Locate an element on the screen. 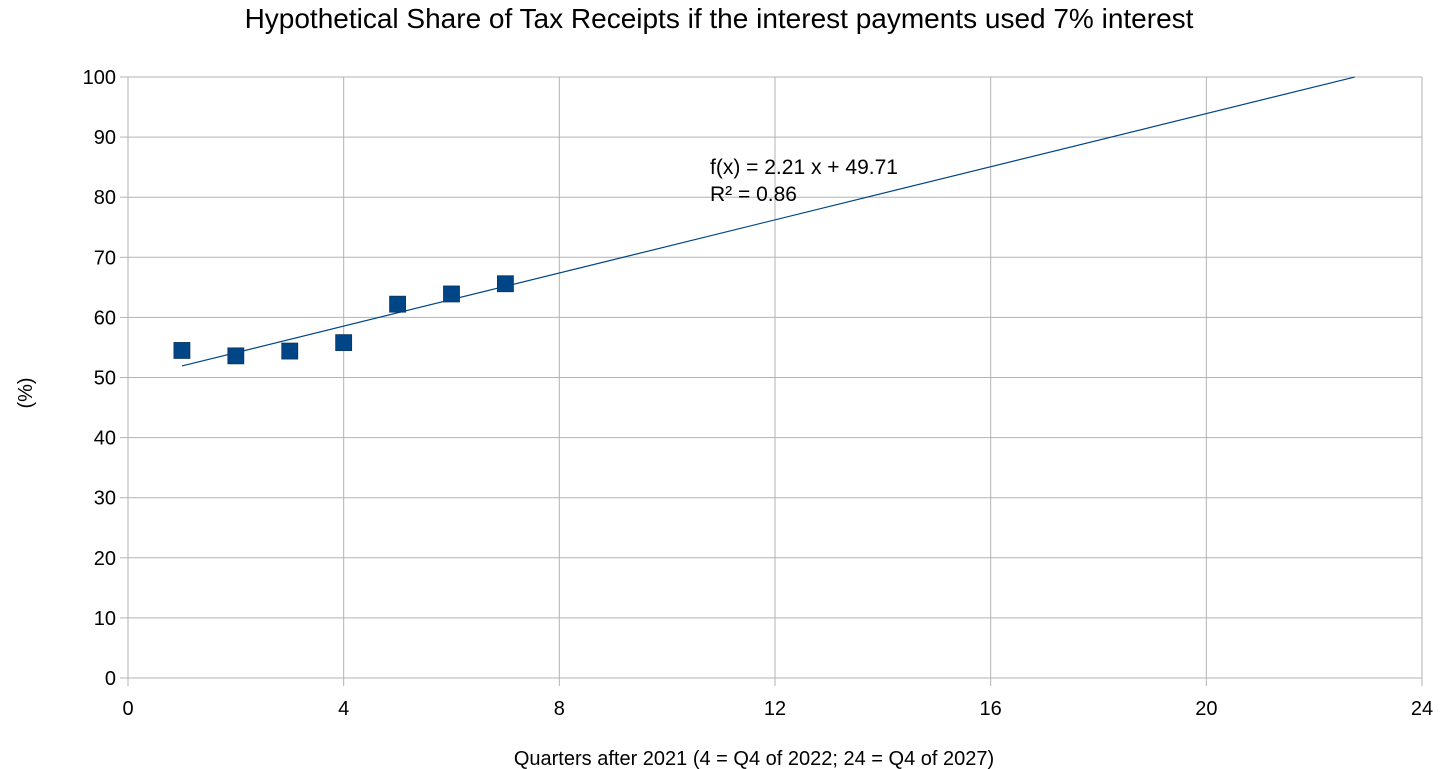 The width and height of the screenshot is (1456, 769). x-tick-label-4: 4 is located at coordinates (343, 709).